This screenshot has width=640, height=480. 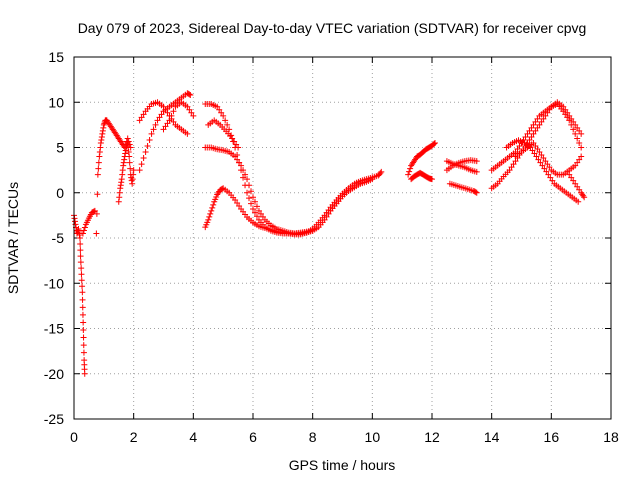 I want to click on series-arc-early-spike, so click(x=79, y=294).